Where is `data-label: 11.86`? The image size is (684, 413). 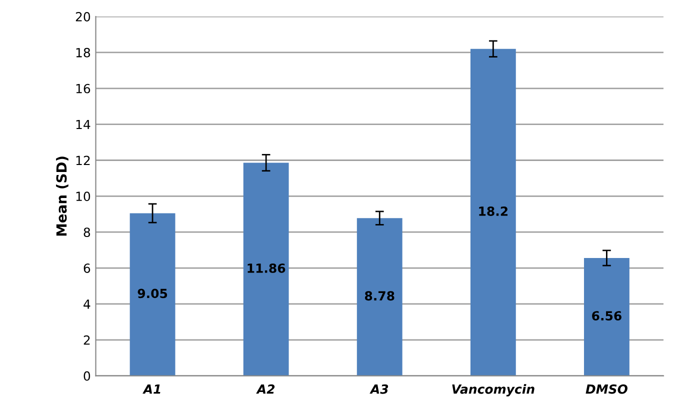
data-label: 11.86 is located at coordinates (267, 268).